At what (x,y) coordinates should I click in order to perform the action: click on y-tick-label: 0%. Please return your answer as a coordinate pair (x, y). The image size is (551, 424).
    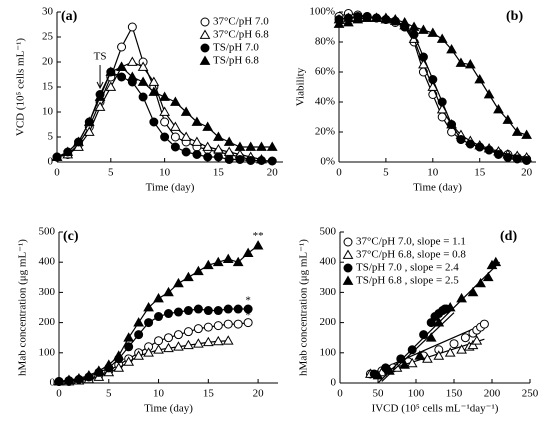
    Looking at the image, I should click on (327, 162).